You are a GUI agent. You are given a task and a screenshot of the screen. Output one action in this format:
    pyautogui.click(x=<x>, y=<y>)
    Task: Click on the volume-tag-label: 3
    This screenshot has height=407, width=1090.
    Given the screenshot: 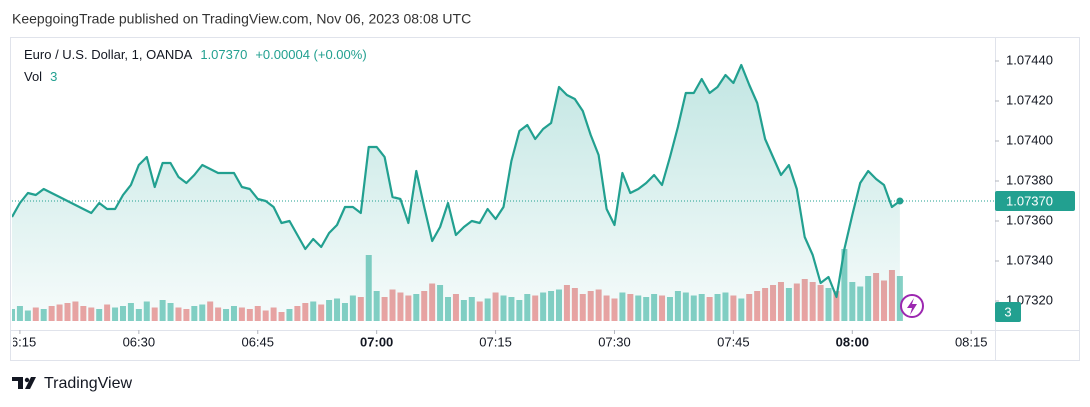 What is the action you would take?
    pyautogui.click(x=1007, y=311)
    